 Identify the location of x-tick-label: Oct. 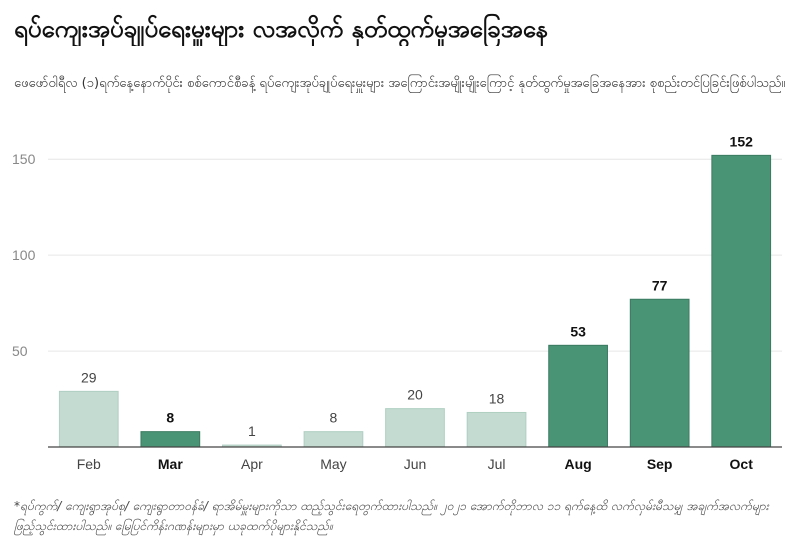
(742, 464).